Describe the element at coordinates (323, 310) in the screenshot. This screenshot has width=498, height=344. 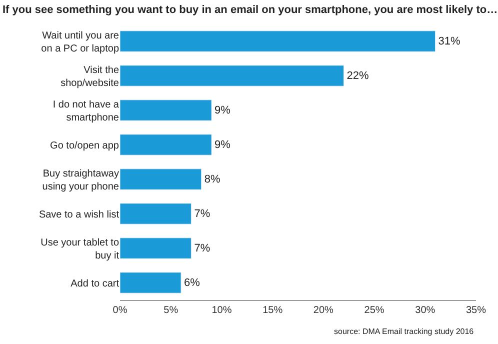
I see `x-tick-label: 20%` at that location.